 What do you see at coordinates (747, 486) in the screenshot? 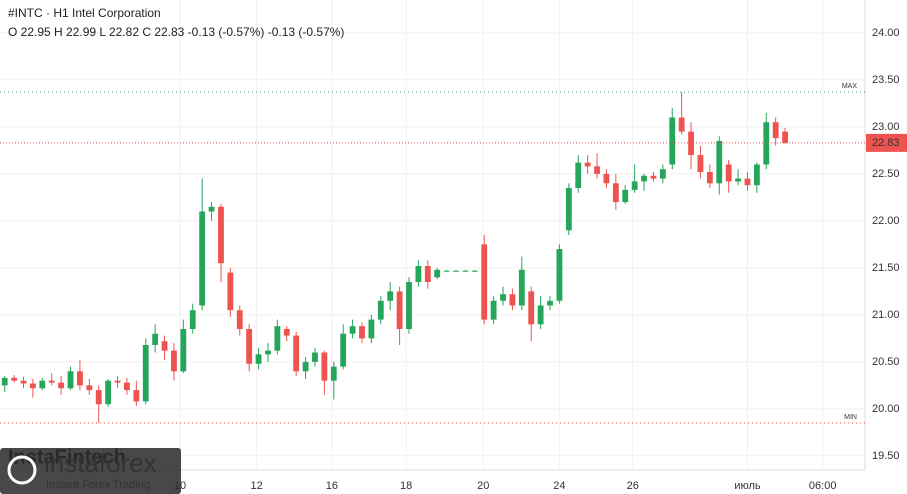
I see `x-tick-label: июль` at bounding box center [747, 486].